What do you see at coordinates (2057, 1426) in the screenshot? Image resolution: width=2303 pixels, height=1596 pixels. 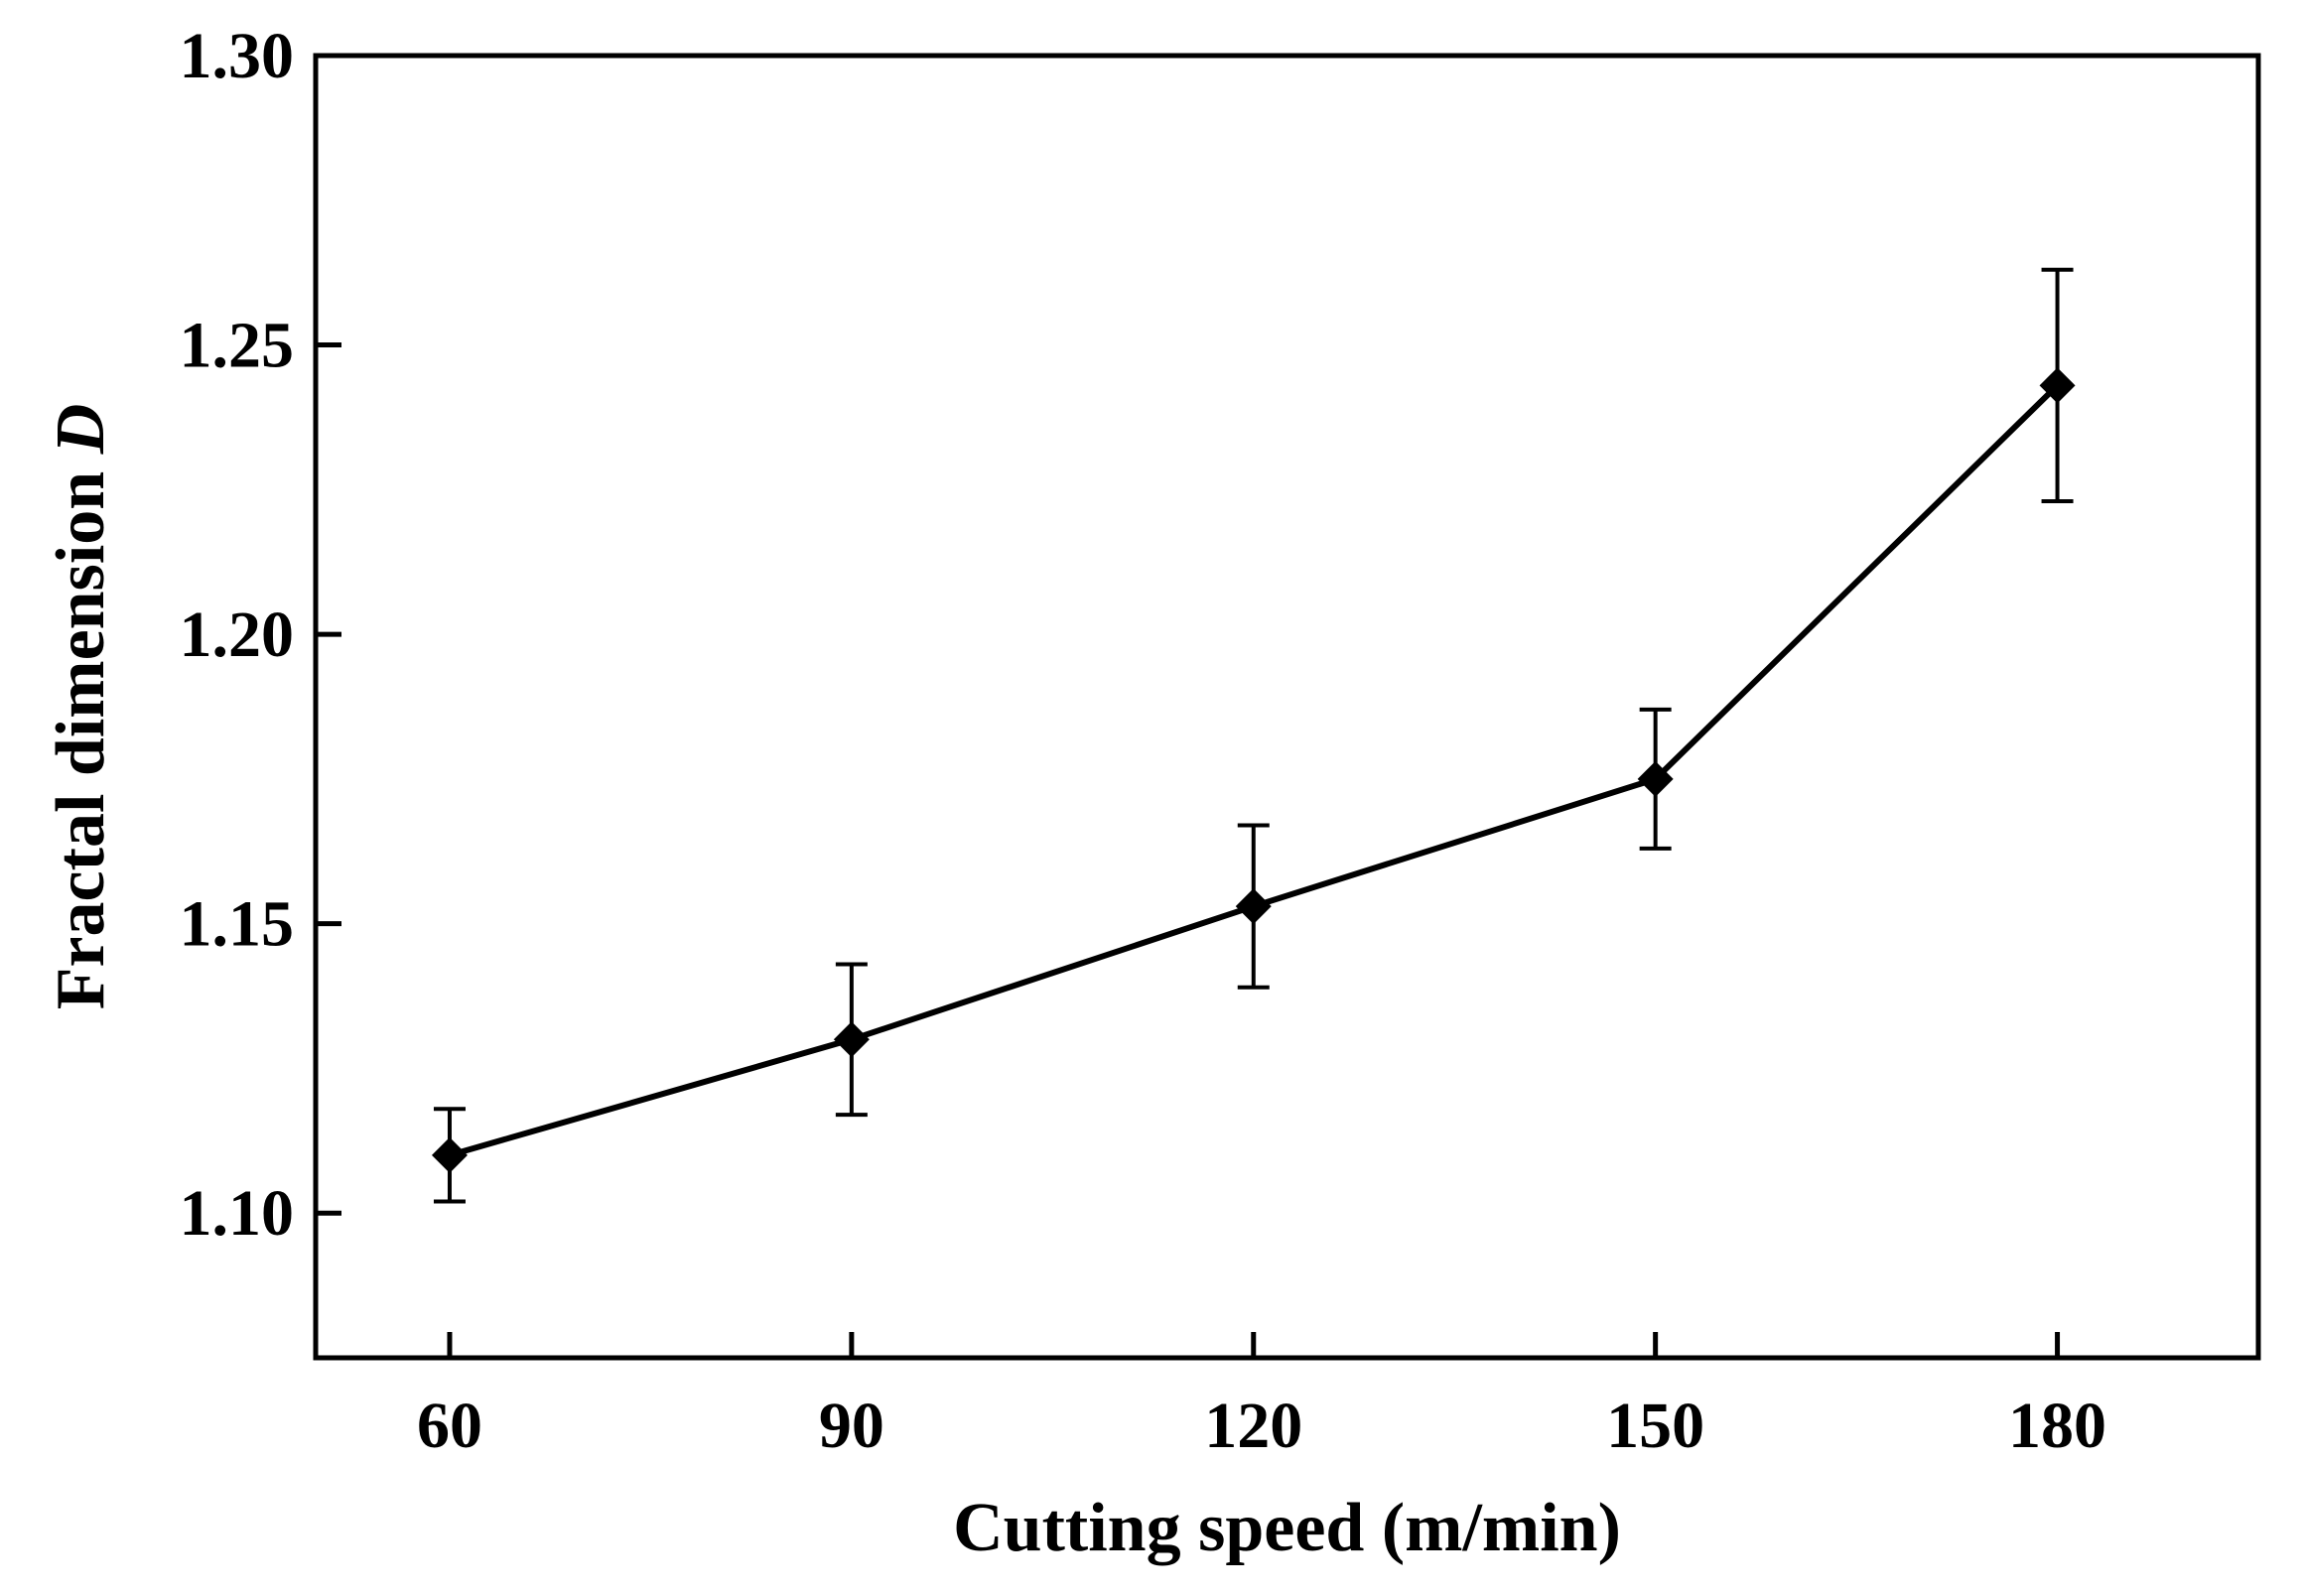 I see `x-tick-label: 180` at bounding box center [2057, 1426].